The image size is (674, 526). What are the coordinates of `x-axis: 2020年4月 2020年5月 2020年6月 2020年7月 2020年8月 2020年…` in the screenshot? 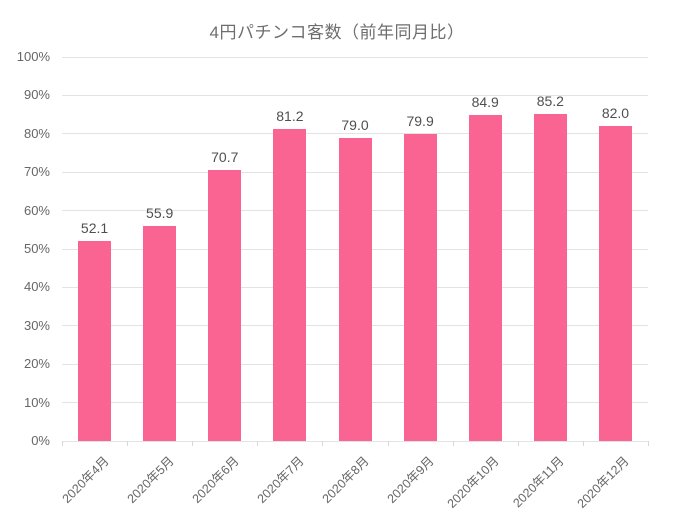 It's located at (353, 483).